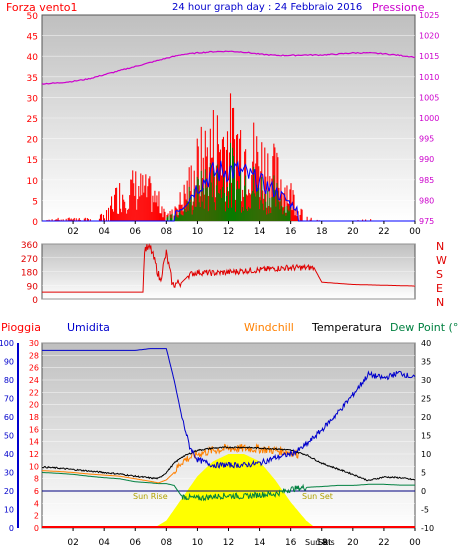  What do you see at coordinates (170, 463) in the screenshot?
I see `windchill-line` at bounding box center [170, 463].